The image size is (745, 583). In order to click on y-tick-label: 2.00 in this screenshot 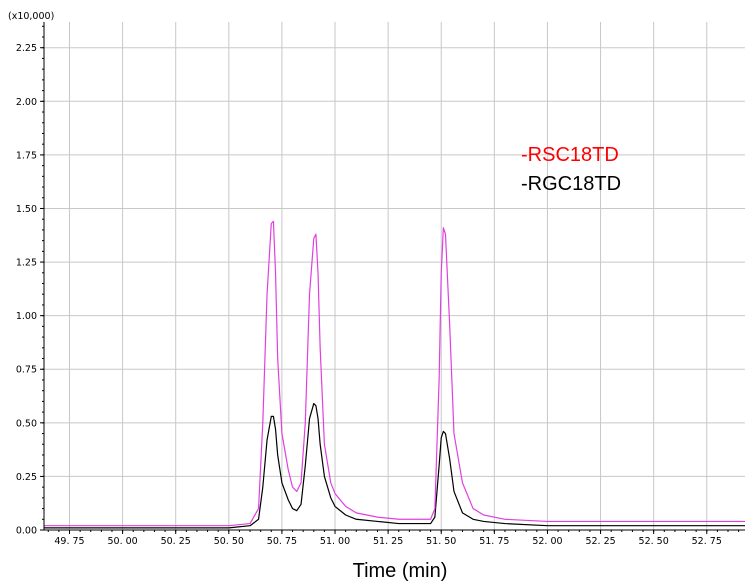, I will do `click(26, 102)`.